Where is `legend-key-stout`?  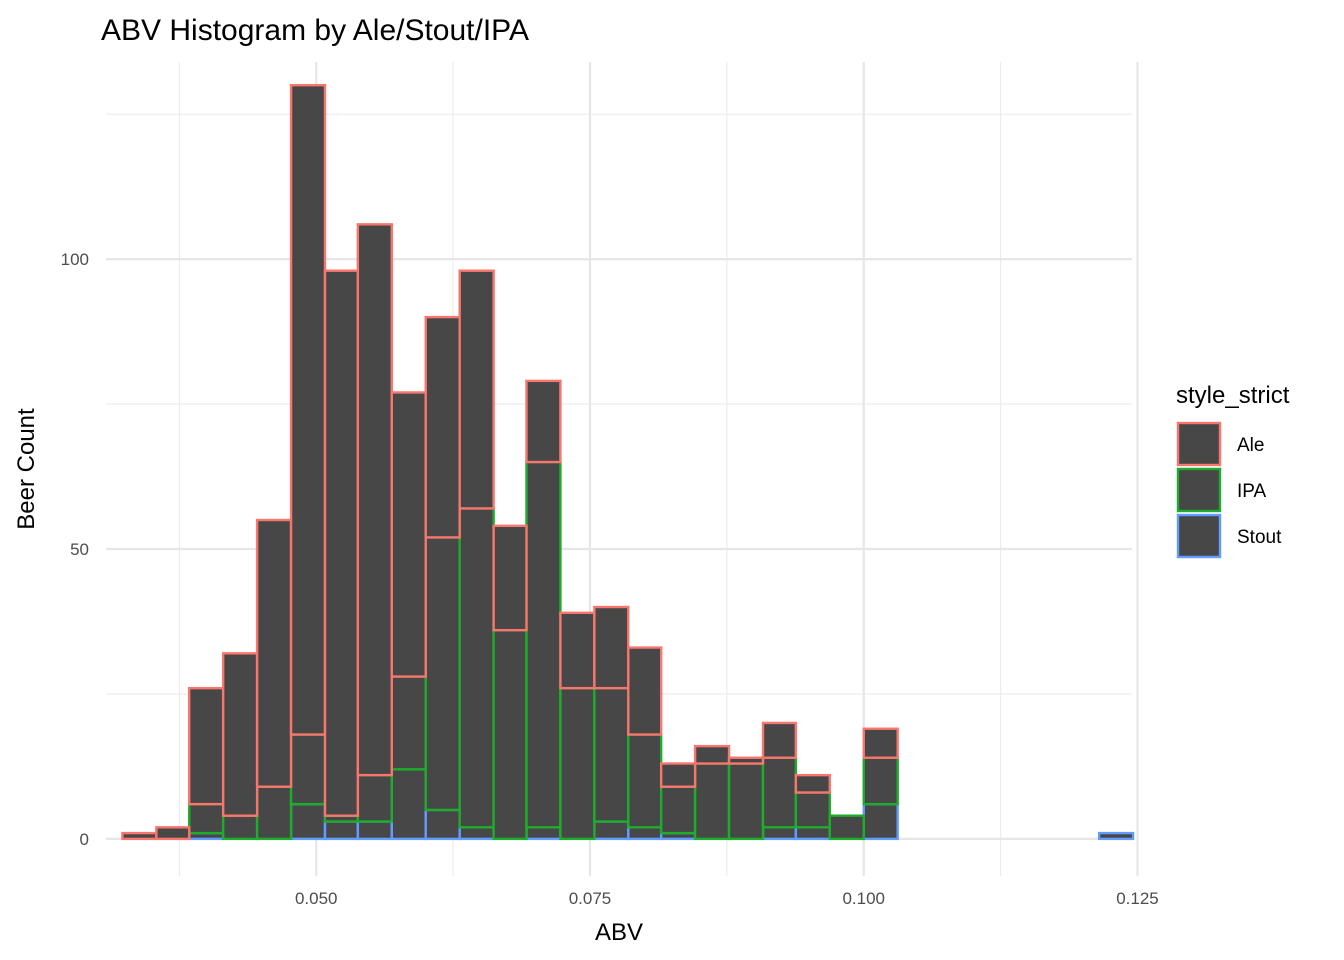
legend-key-stout is located at coordinates (1199, 536).